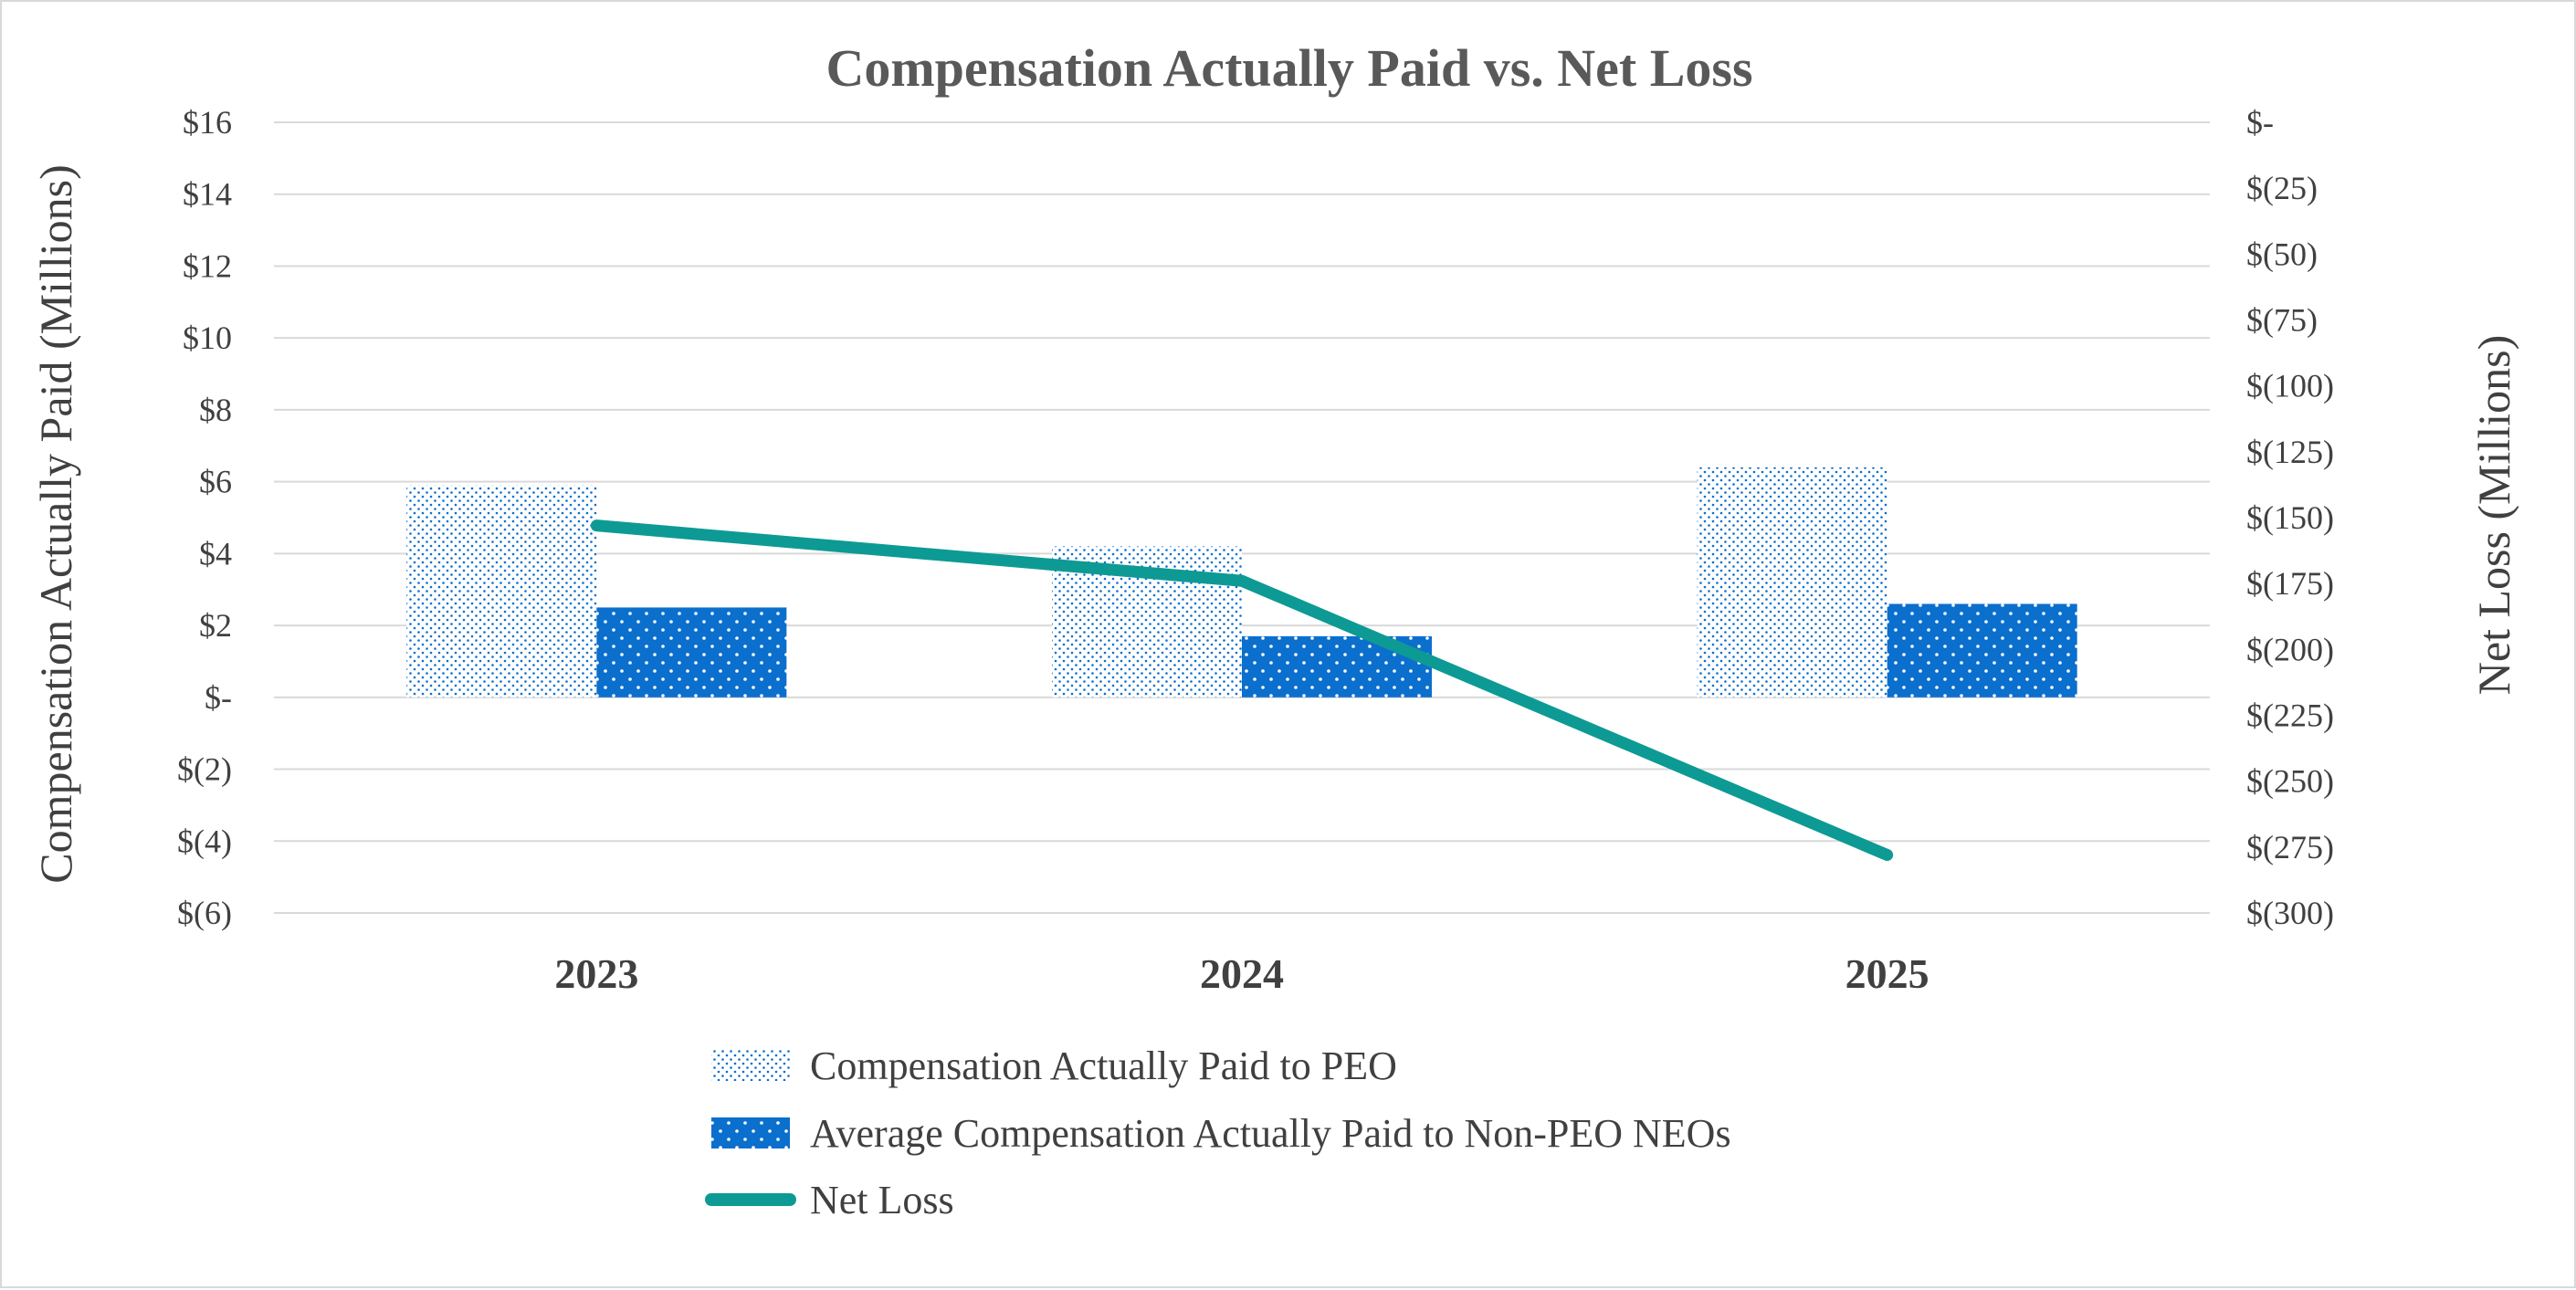 Image resolution: width=2576 pixels, height=1290 pixels. Describe the element at coordinates (2290, 781) in the screenshot. I see `right-tick-label: $(250)` at that location.